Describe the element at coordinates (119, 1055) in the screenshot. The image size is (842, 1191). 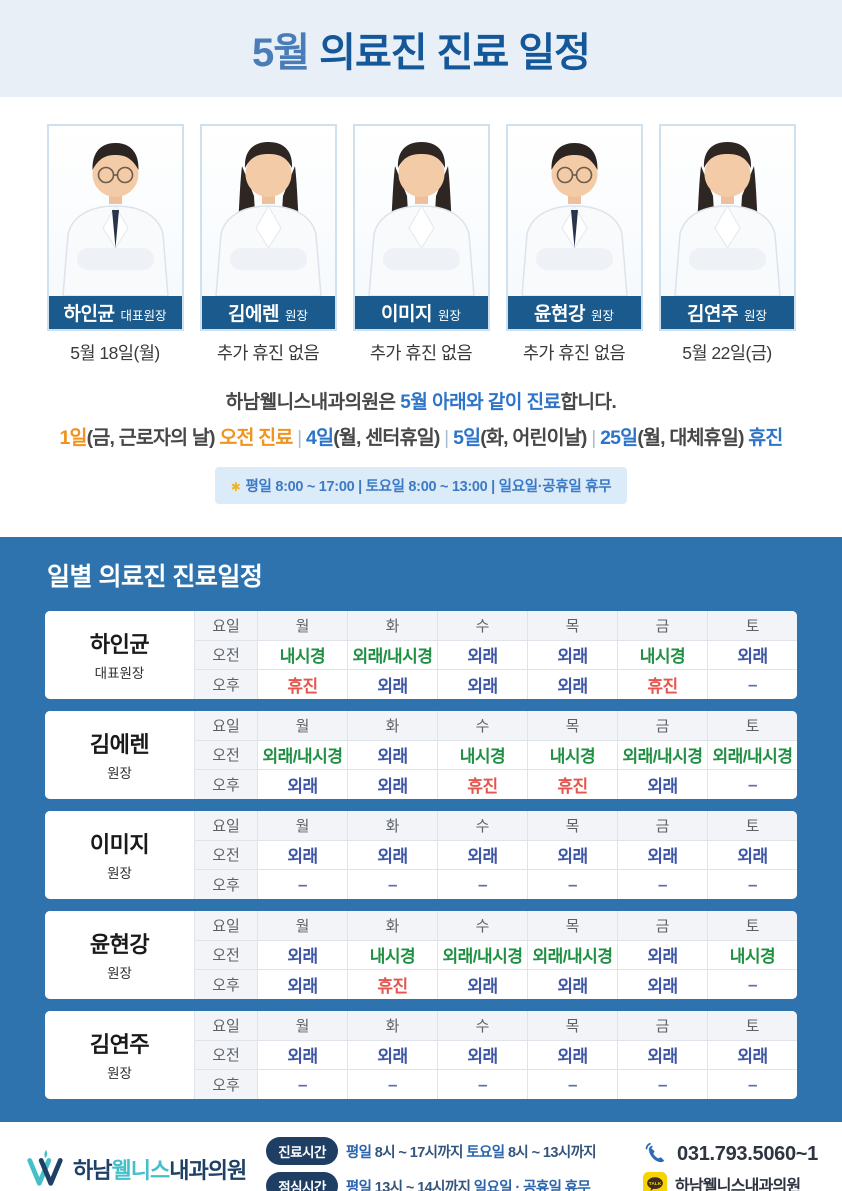
I see `table-doctor-cell: 김연주 원장` at that location.